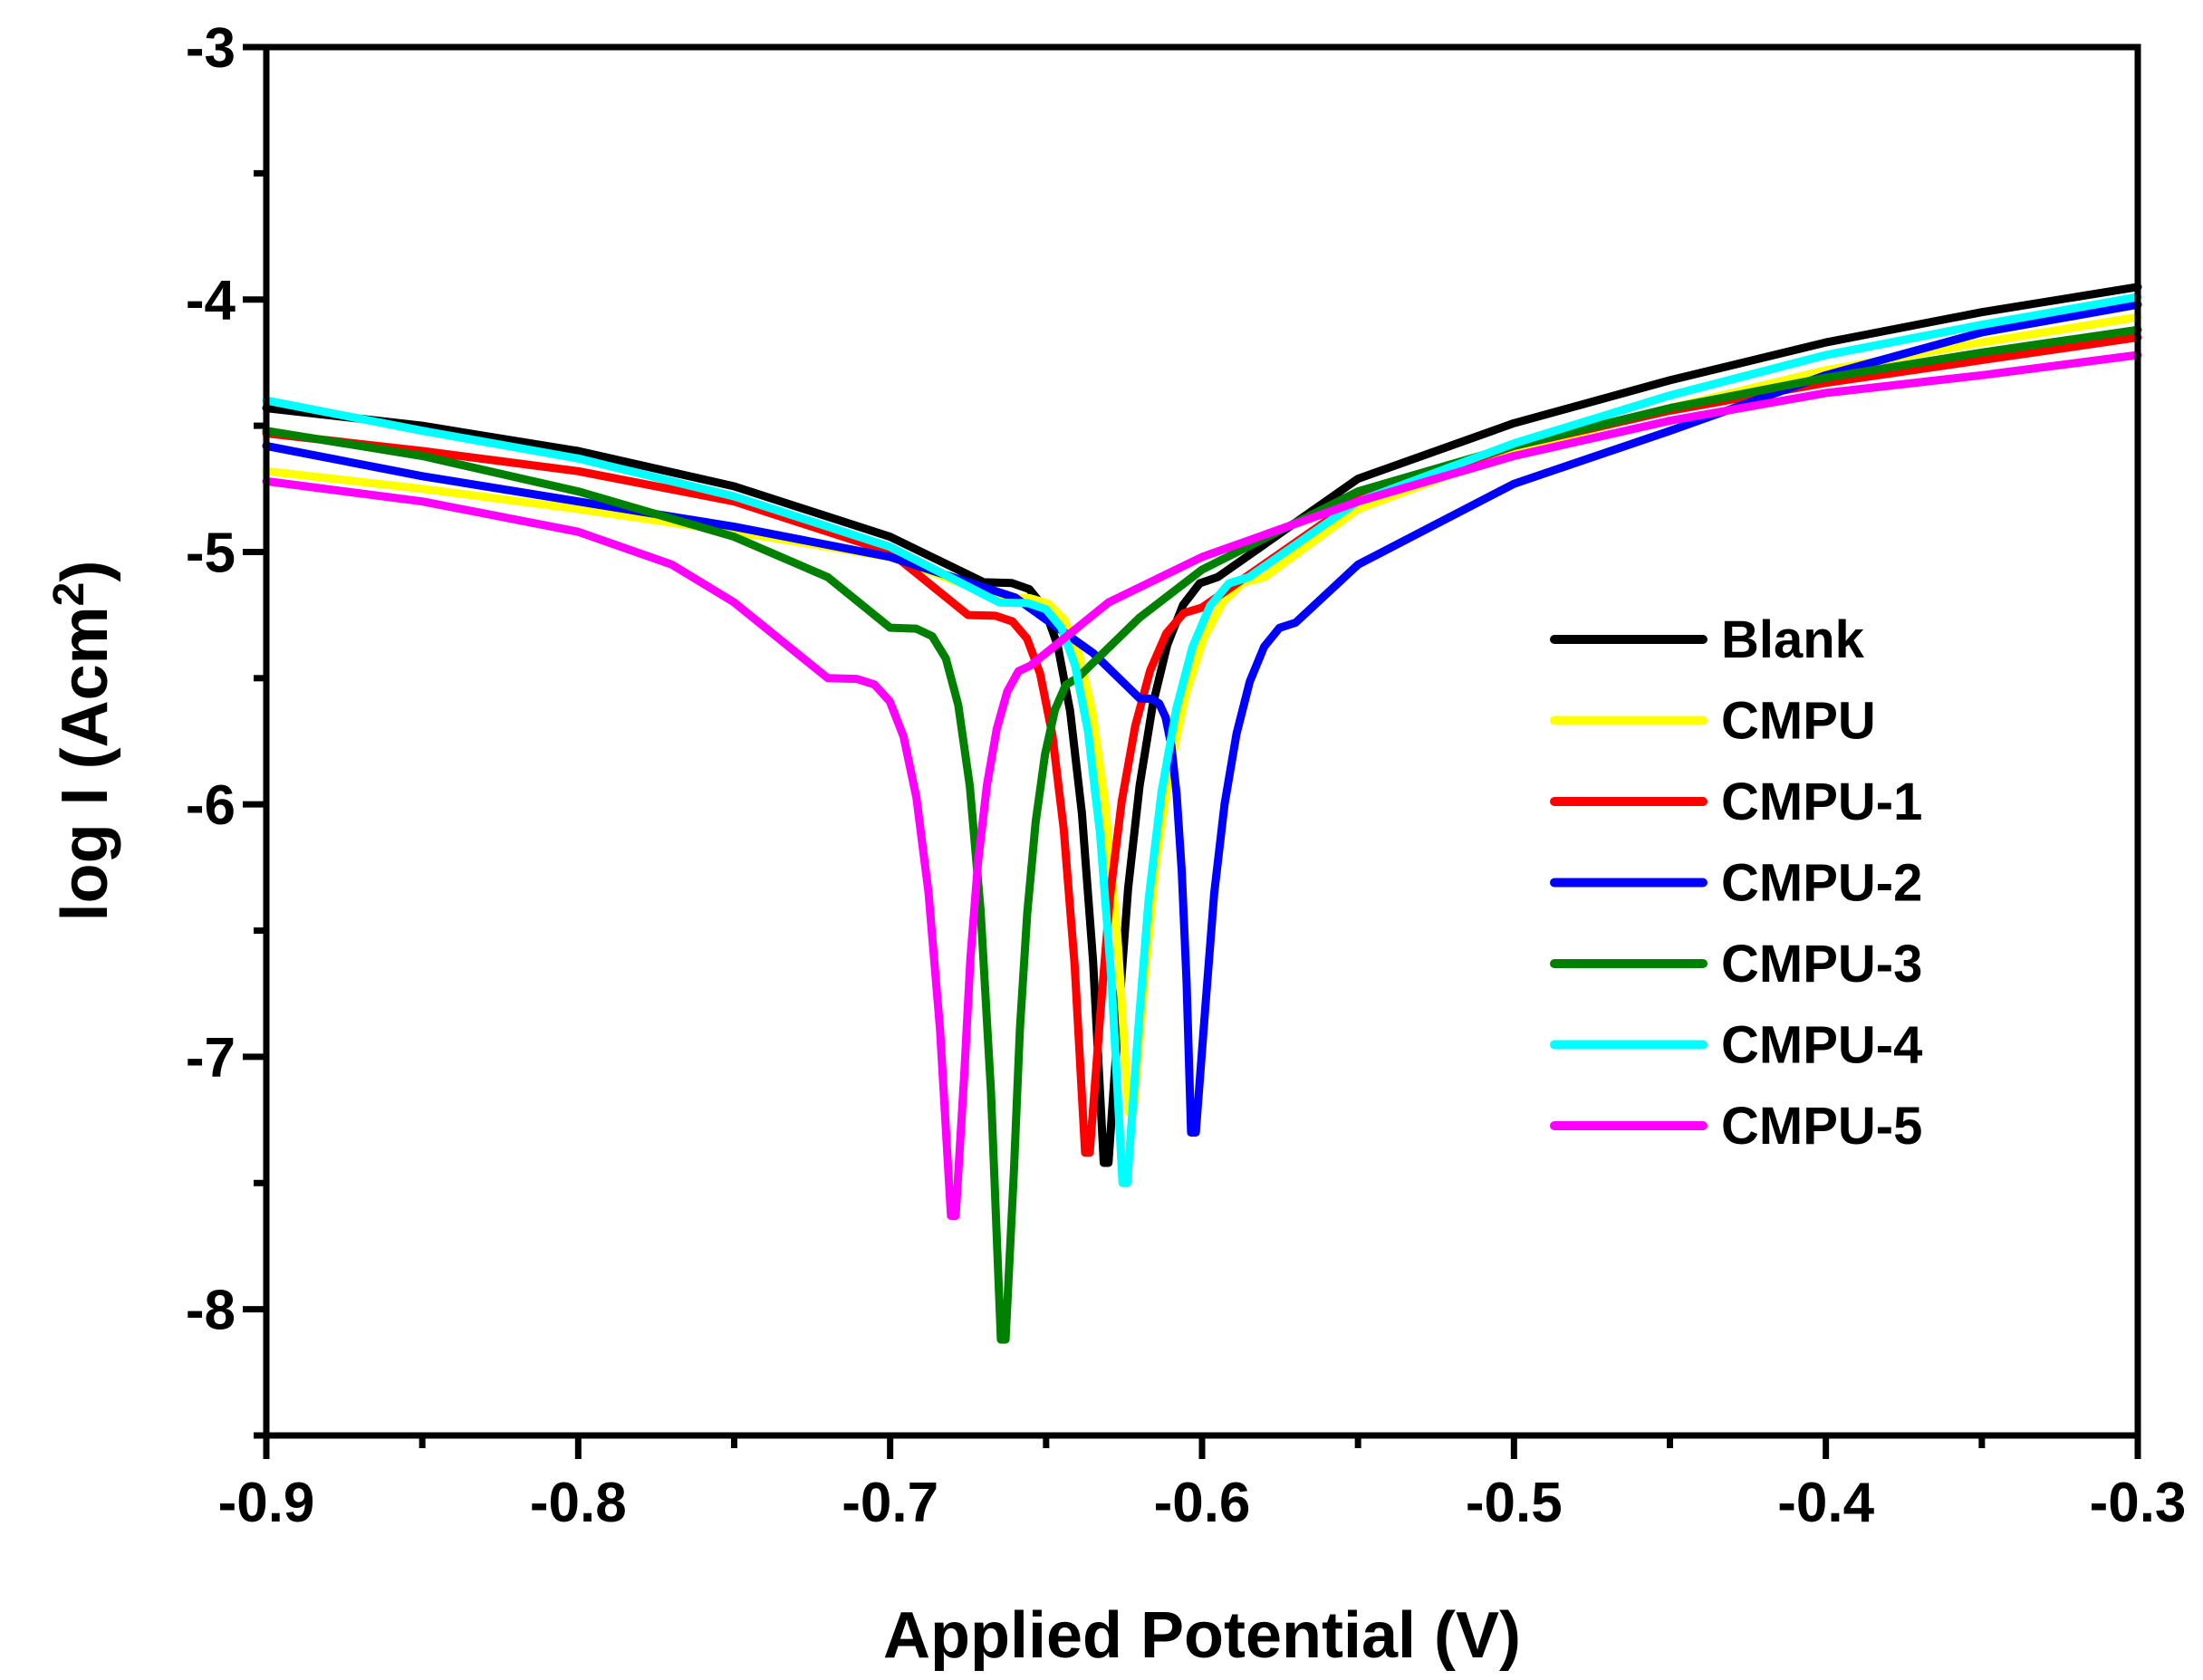  I want to click on y-axis-title: log I (Acm2), so click(83, 741).